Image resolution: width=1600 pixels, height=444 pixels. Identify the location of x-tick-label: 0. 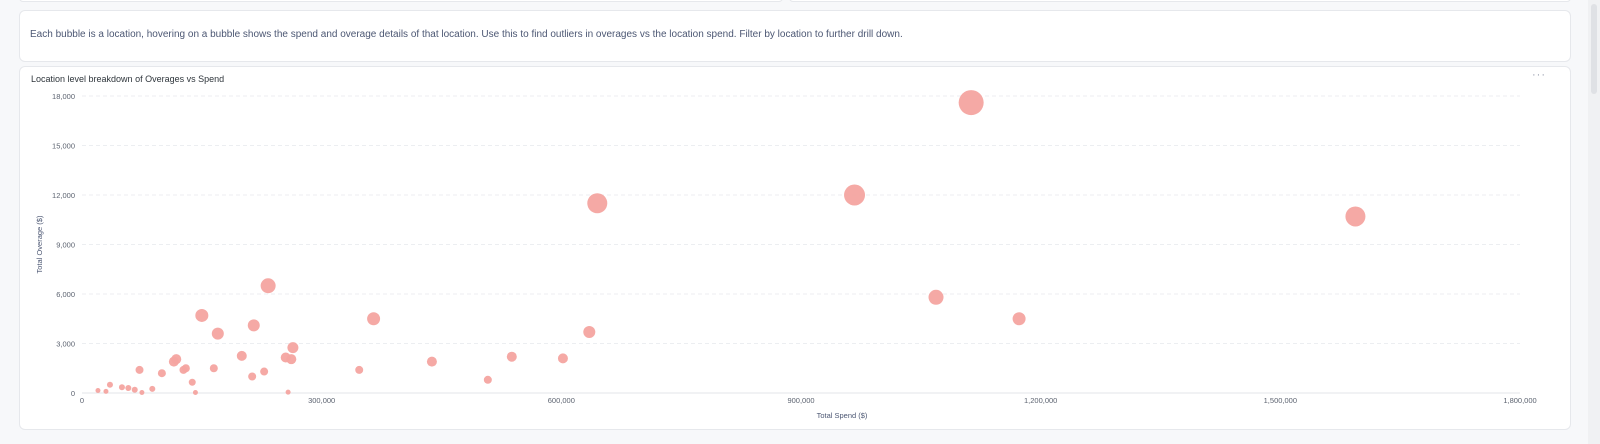
(82, 400).